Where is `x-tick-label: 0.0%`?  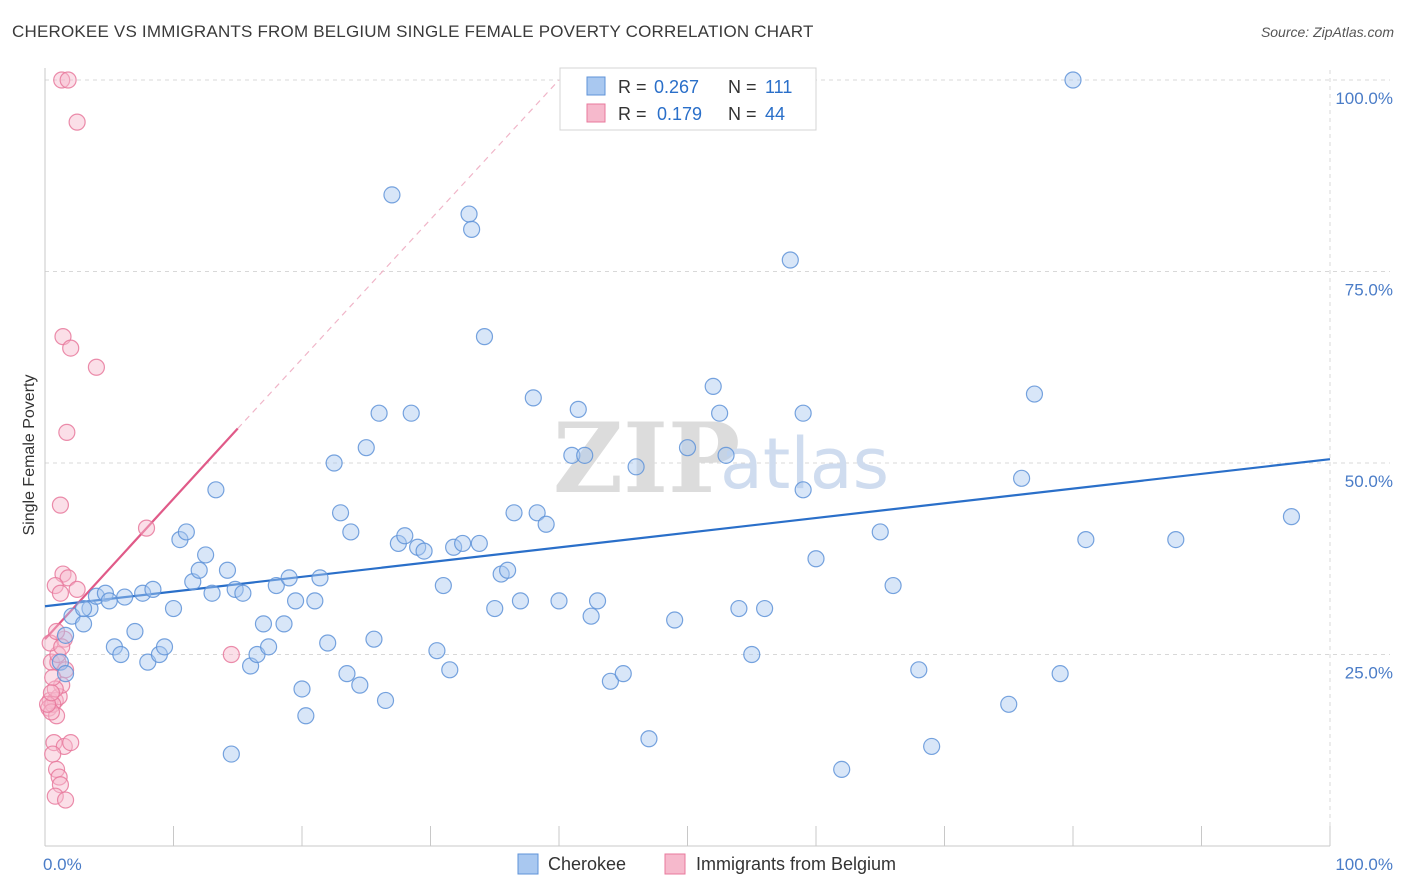
x-tick-label: 0.0% is located at coordinates (62, 864).